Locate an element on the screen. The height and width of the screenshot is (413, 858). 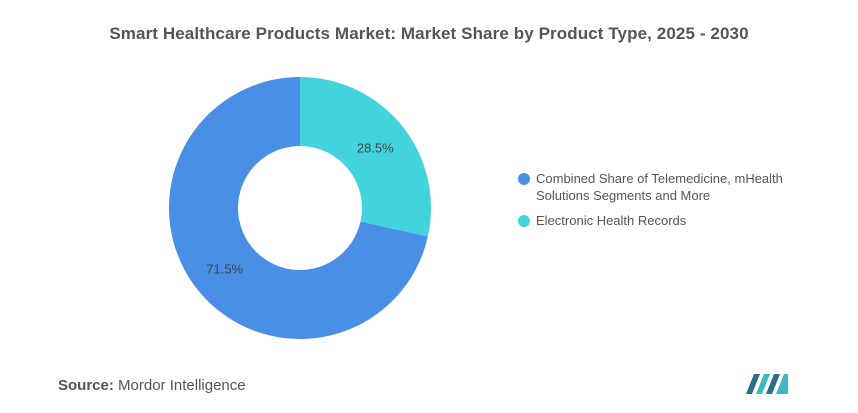
legend-swatch-electronic-health-records is located at coordinates (524, 221).